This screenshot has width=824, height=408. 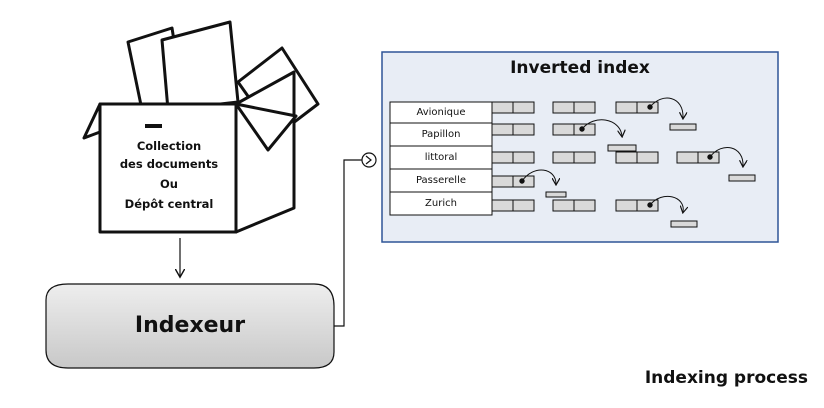 I want to click on term-littoral: littoral, so click(x=441, y=157).